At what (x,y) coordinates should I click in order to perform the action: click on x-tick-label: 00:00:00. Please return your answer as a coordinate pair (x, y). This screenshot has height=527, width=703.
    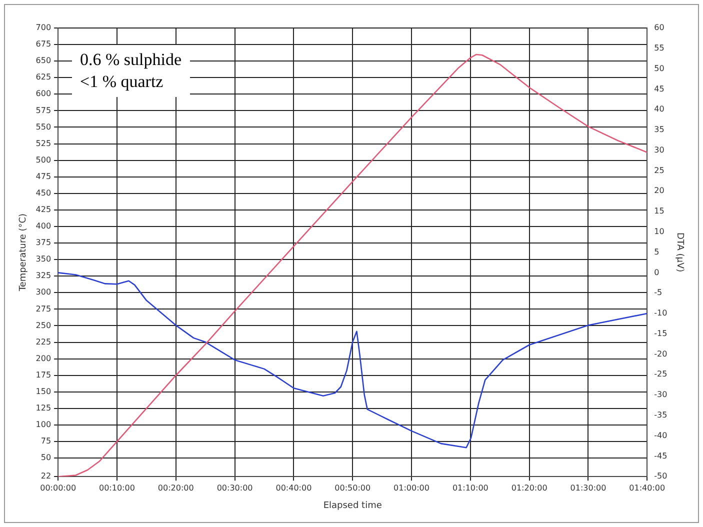
    Looking at the image, I should click on (58, 487).